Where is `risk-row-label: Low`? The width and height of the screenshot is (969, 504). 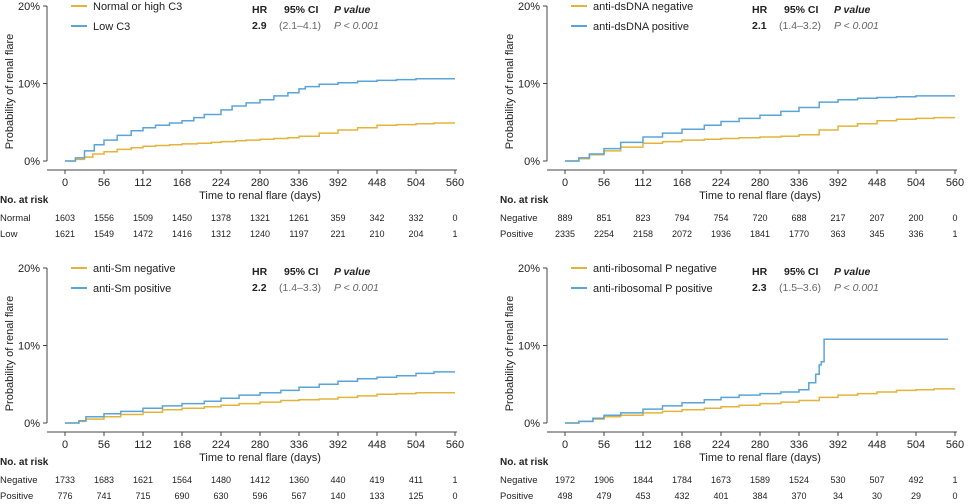
risk-row-label: Low is located at coordinates (9, 234).